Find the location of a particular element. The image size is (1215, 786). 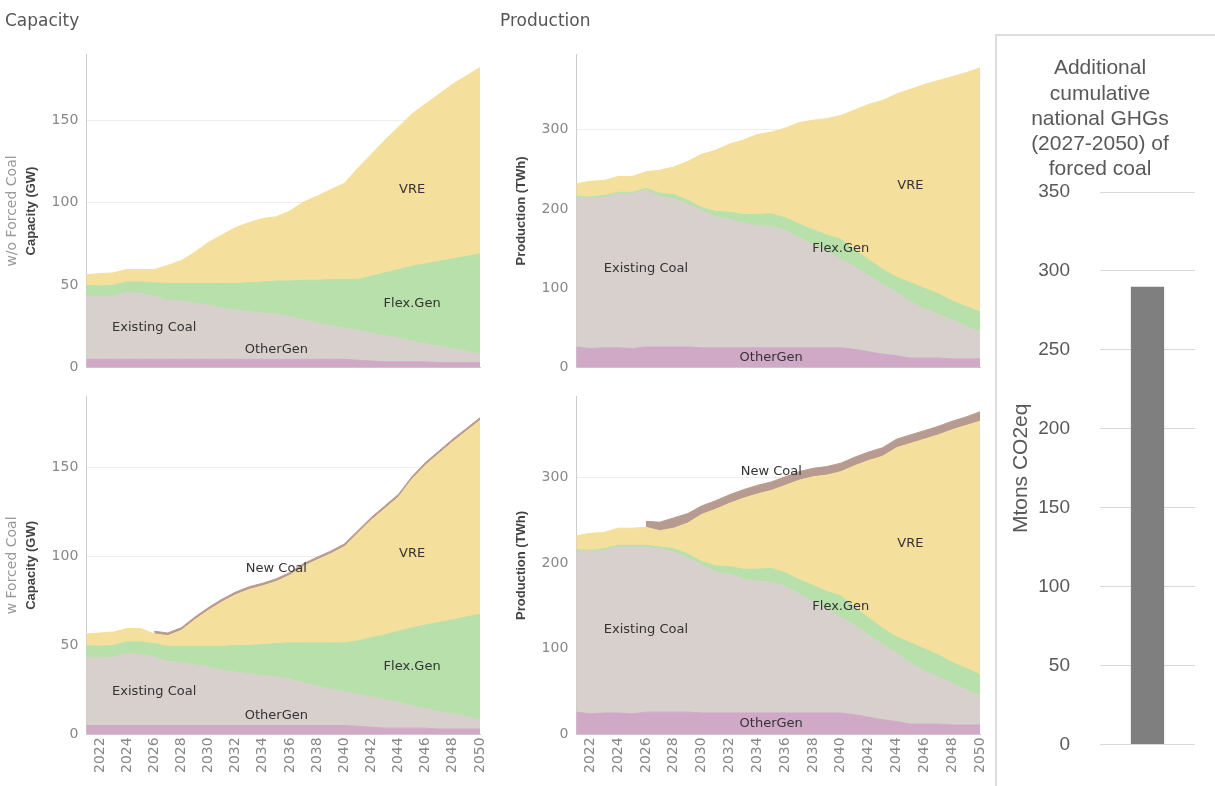

text: w/o Forced Coal is located at coordinates (10, 211).